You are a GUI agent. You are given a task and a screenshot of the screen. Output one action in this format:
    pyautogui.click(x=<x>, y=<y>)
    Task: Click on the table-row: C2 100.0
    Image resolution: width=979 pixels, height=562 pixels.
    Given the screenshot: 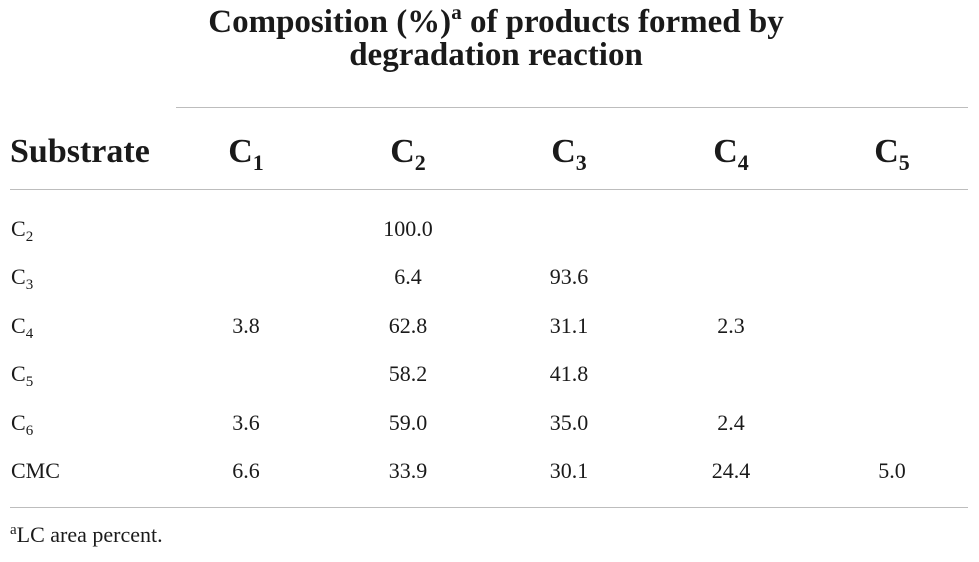 What is the action you would take?
    pyautogui.click(x=489, y=229)
    